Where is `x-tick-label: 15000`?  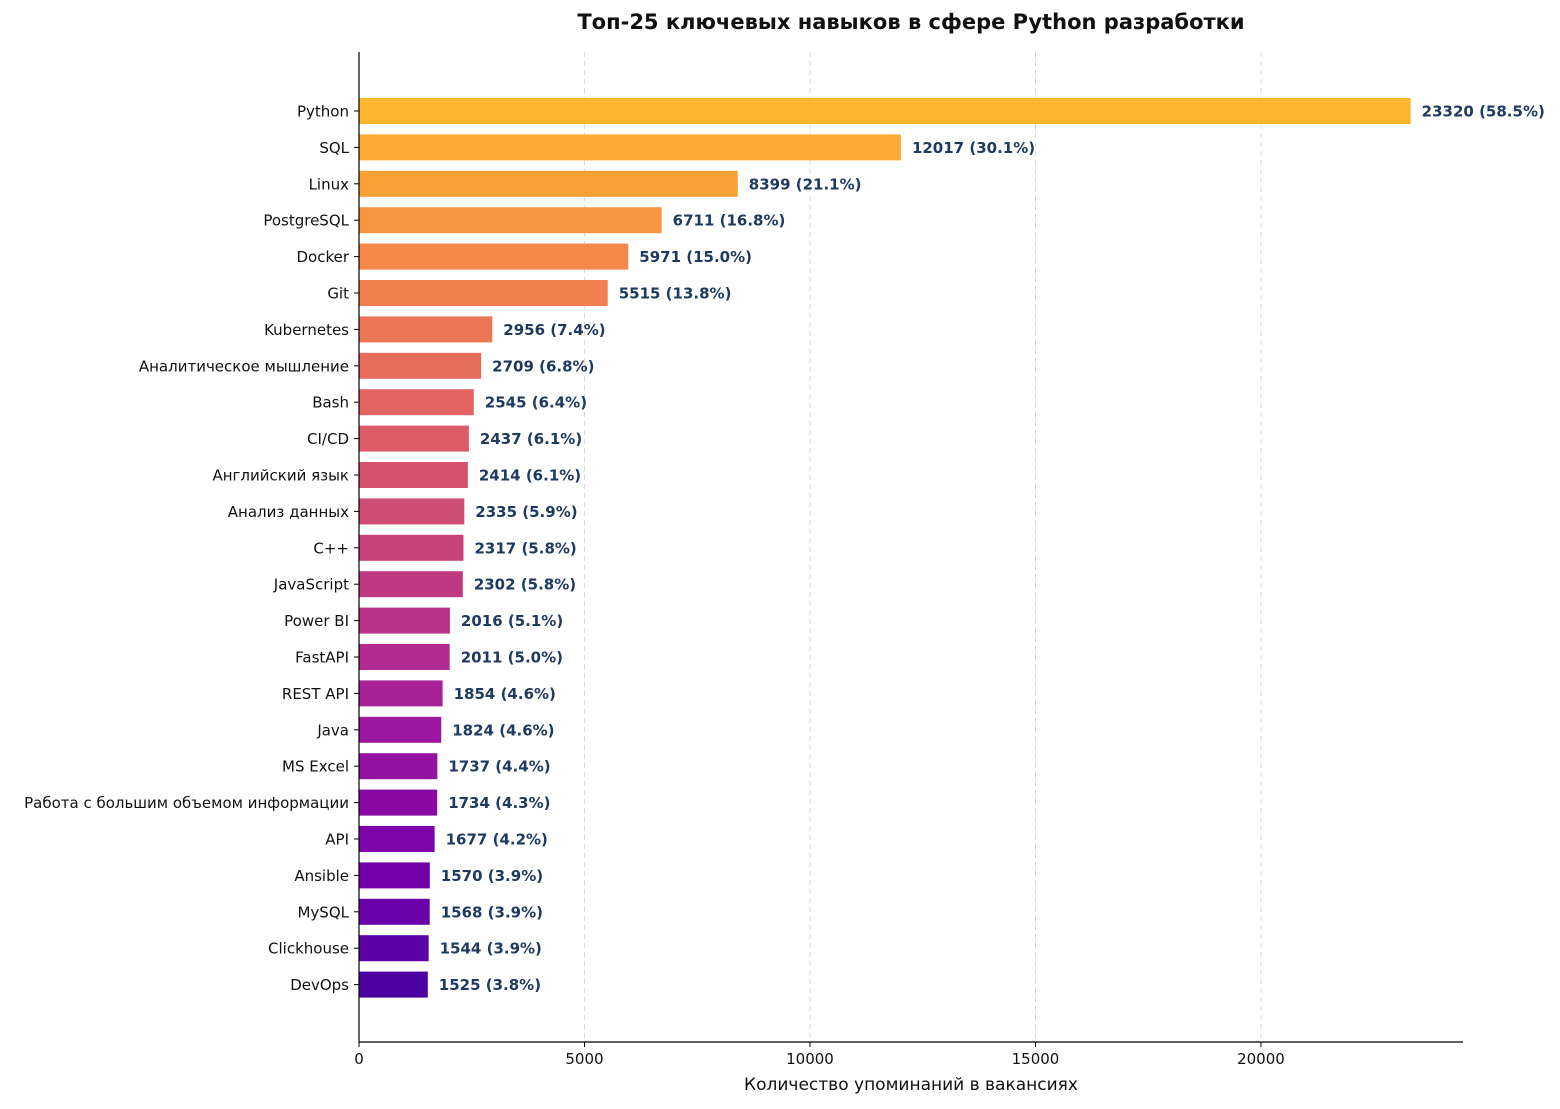
x-tick-label: 15000 is located at coordinates (1036, 1059).